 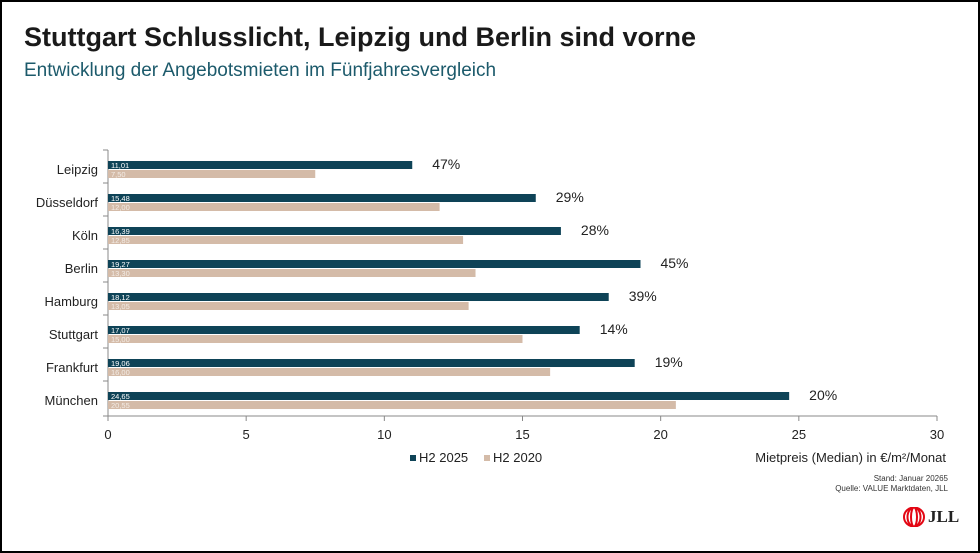 What do you see at coordinates (120, 339) in the screenshot?
I see `bar-value-label: 15,00` at bounding box center [120, 339].